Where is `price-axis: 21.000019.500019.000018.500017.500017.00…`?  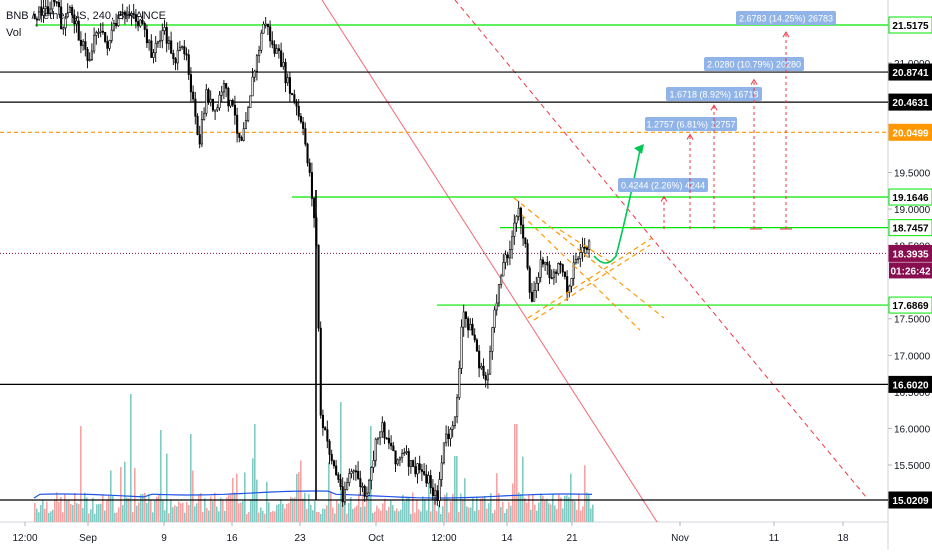 price-axis: 21.000019.500019.000018.500017.500017.00… is located at coordinates (910, 262).